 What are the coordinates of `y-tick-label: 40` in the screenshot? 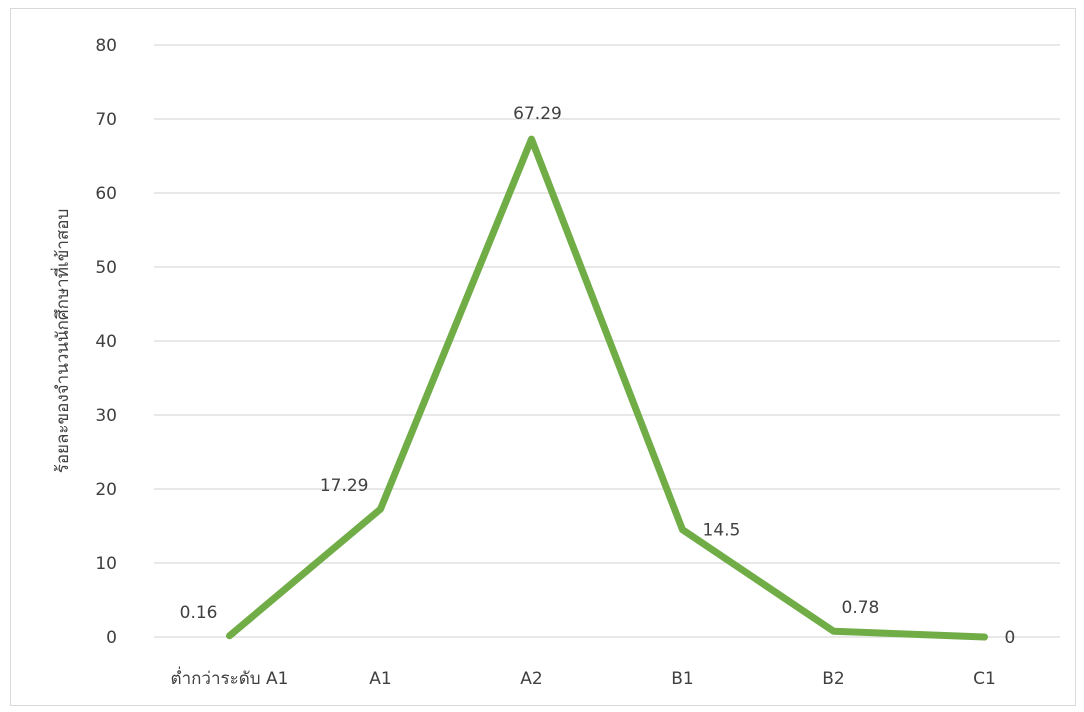 It's located at (106, 342).